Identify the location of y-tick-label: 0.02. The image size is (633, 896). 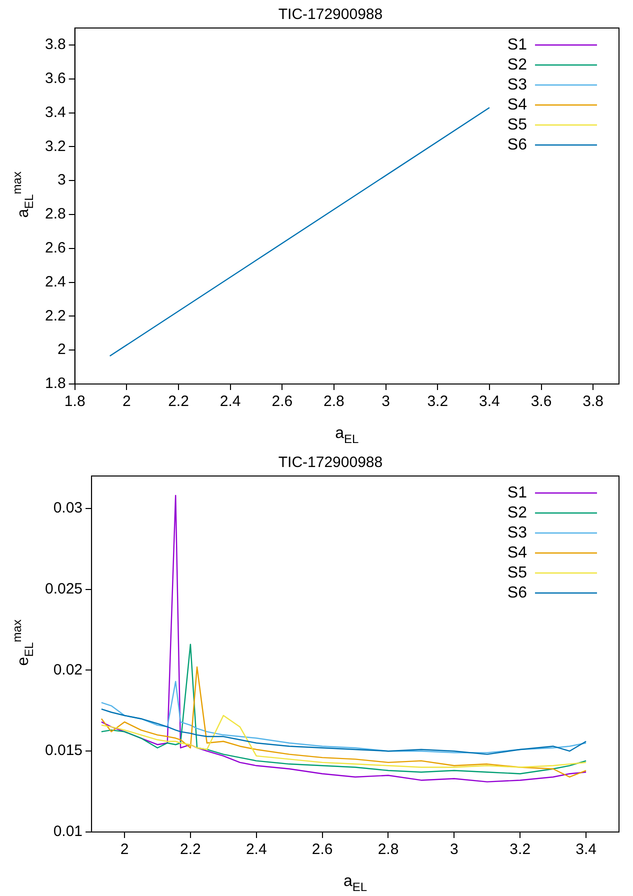
(68, 669).